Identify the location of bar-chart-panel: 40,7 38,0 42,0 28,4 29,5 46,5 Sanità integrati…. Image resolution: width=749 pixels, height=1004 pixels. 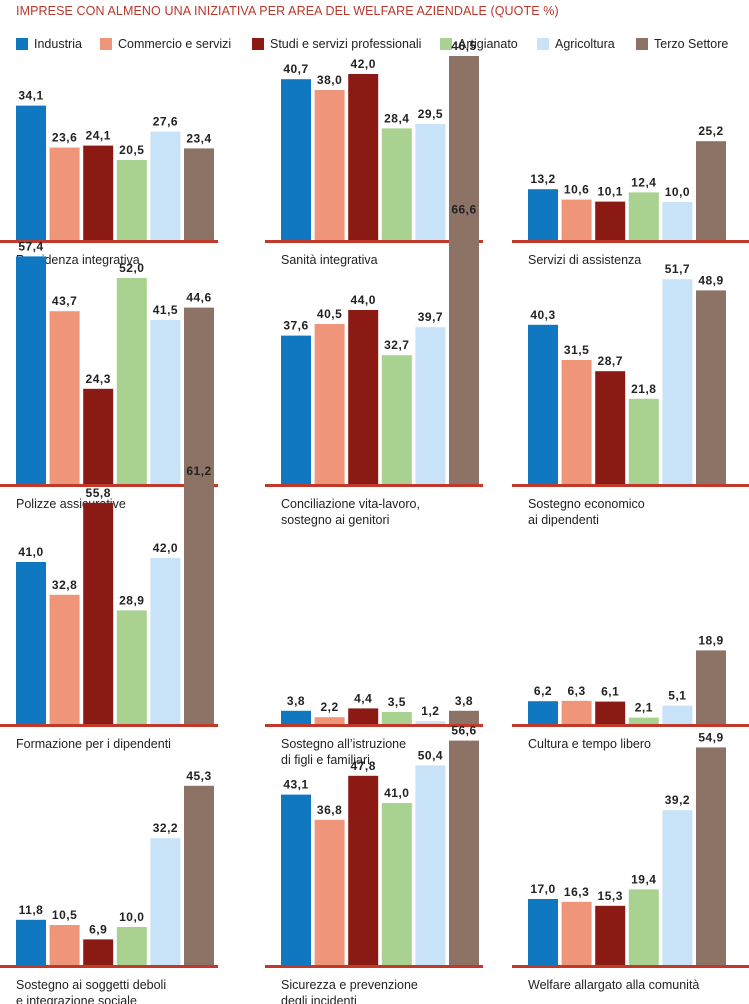
(374, 153).